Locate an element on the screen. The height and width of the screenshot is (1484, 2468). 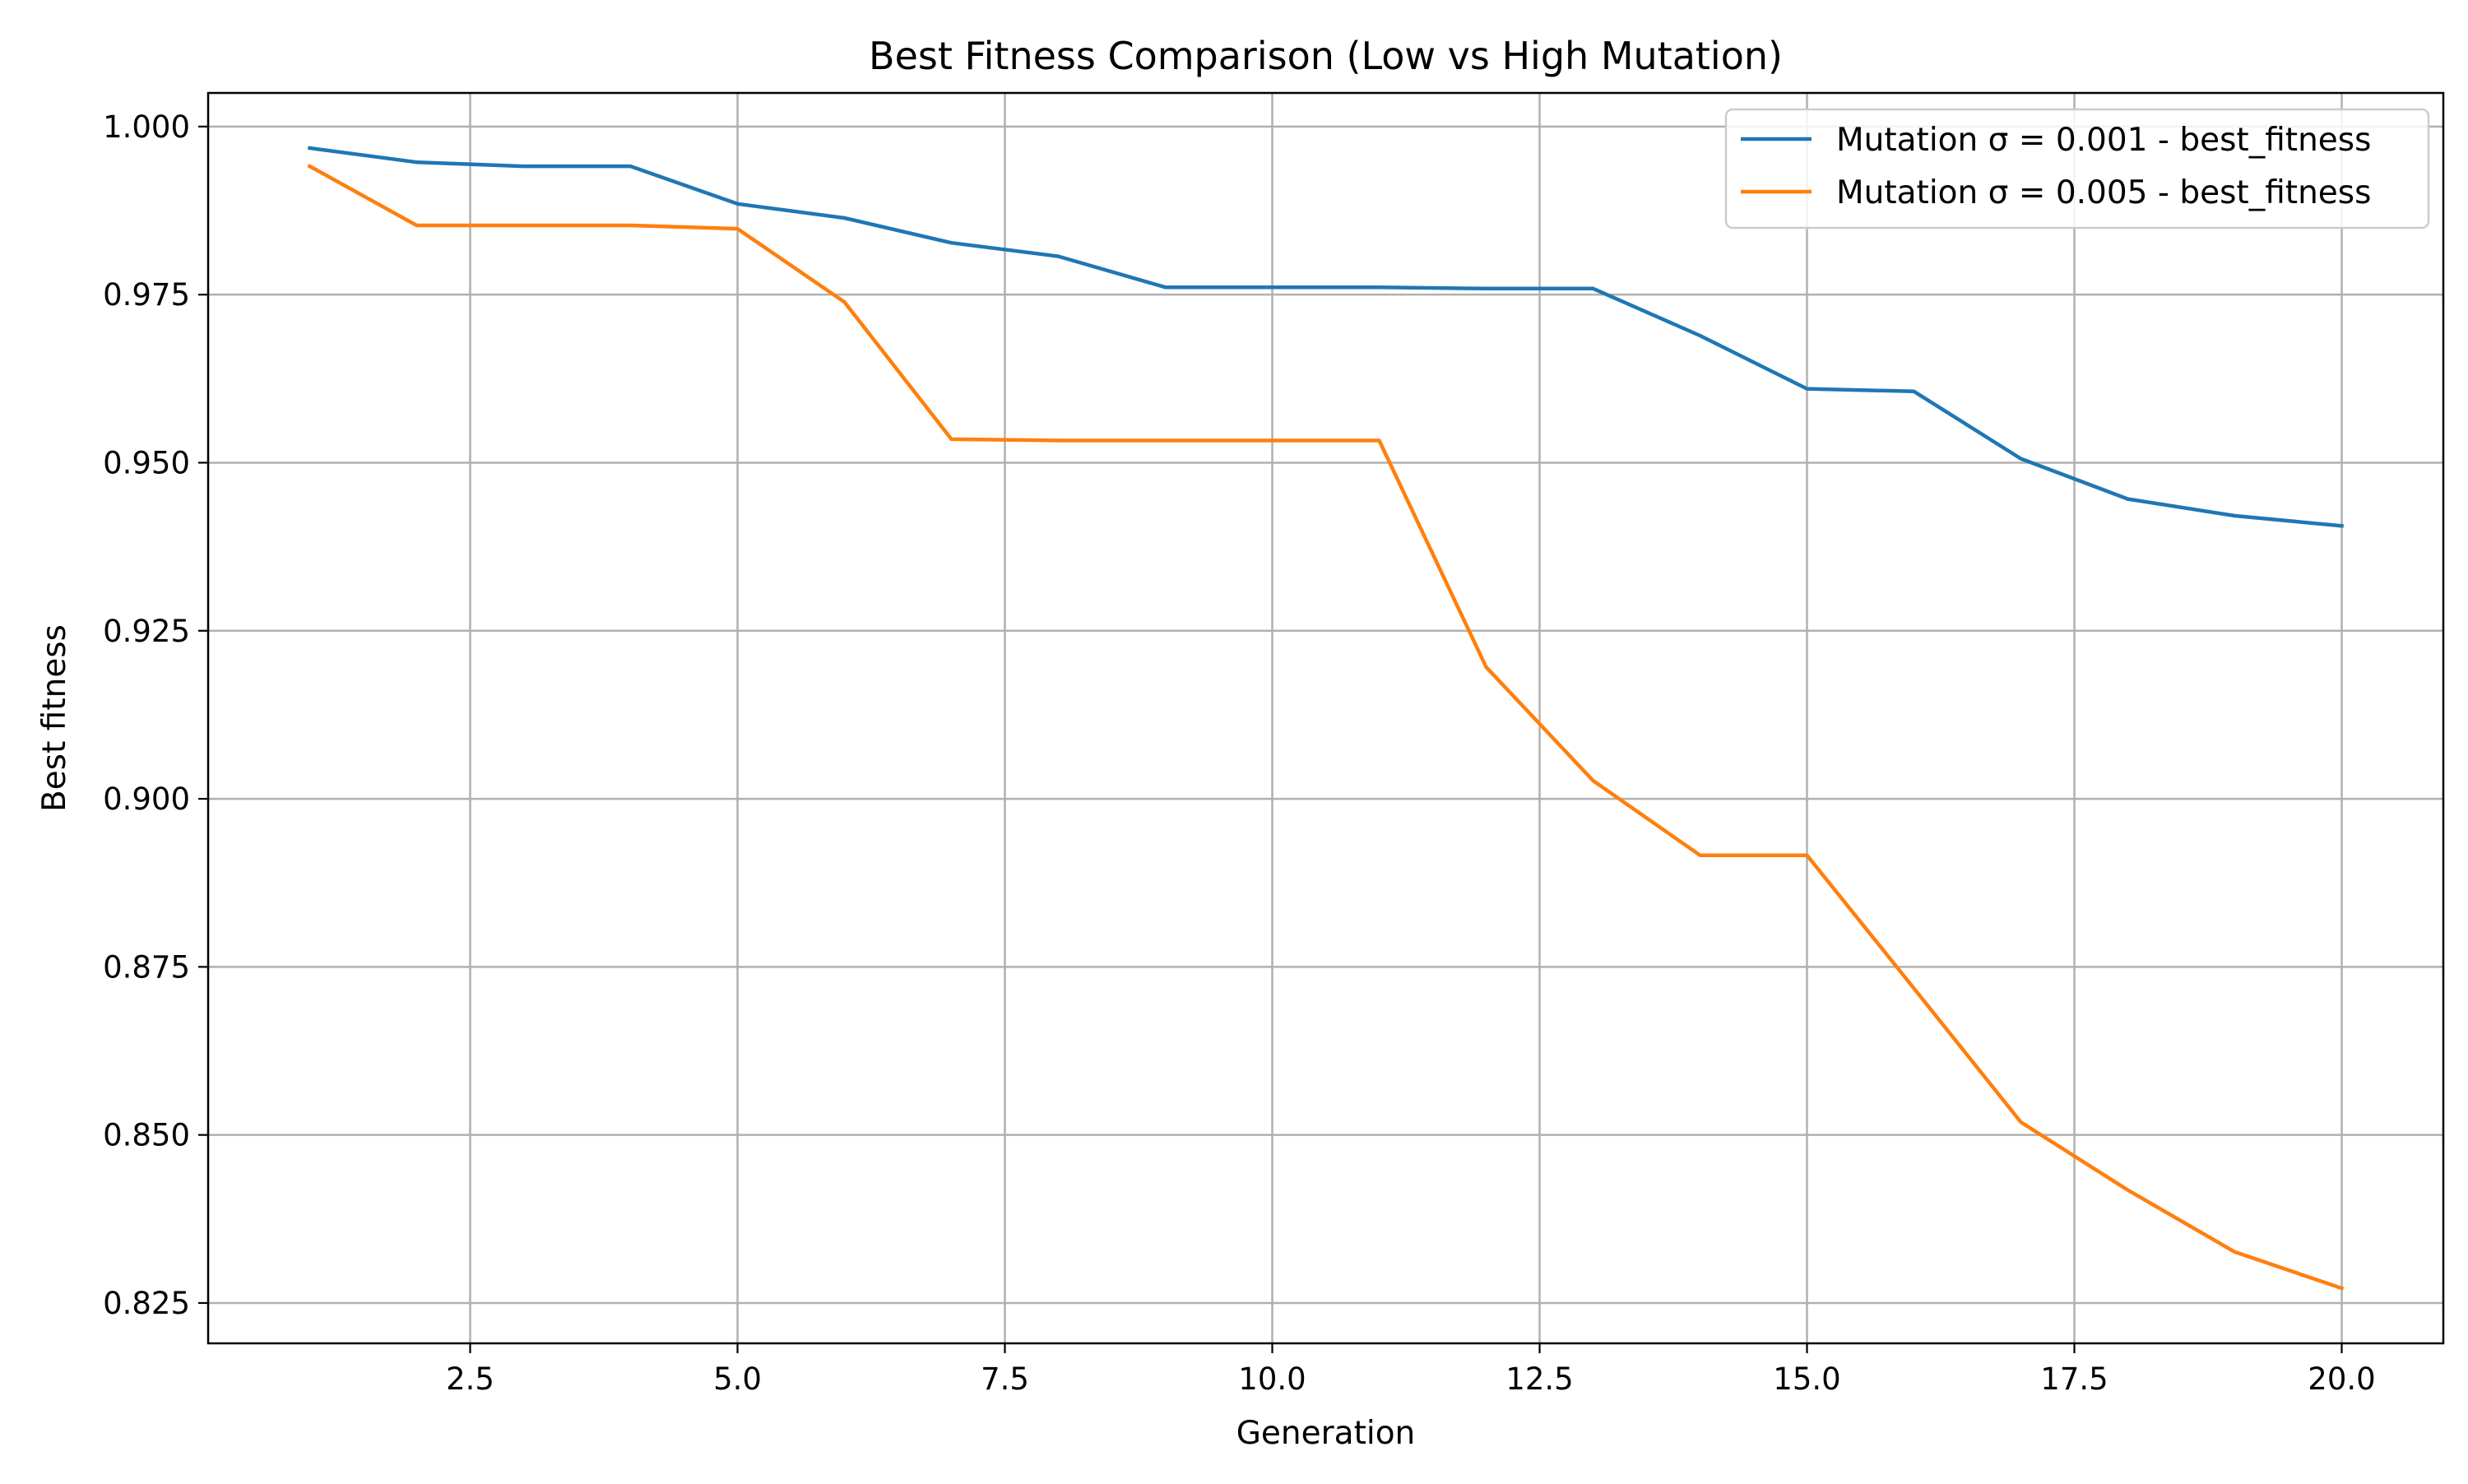
legend-box is located at coordinates (2077, 169).